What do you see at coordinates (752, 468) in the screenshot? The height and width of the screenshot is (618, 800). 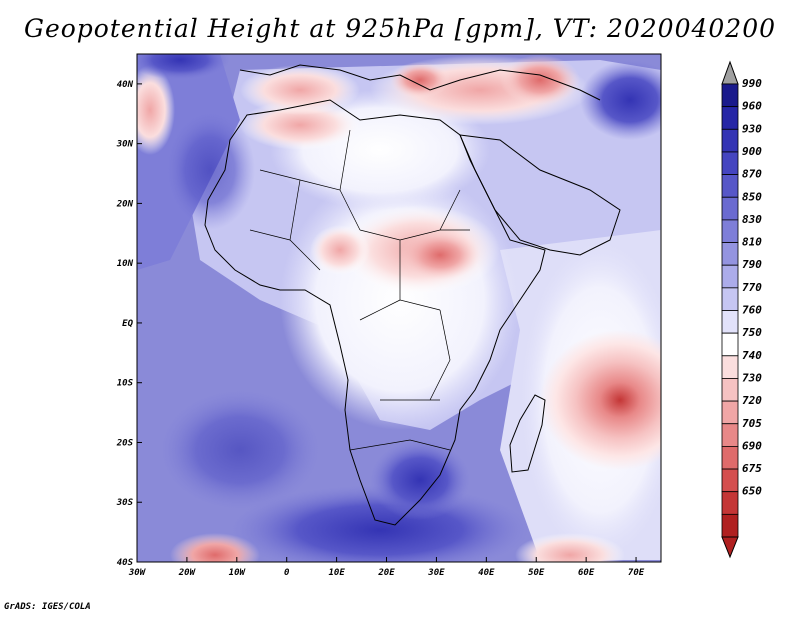 I see `colorbar-label: 675` at bounding box center [752, 468].